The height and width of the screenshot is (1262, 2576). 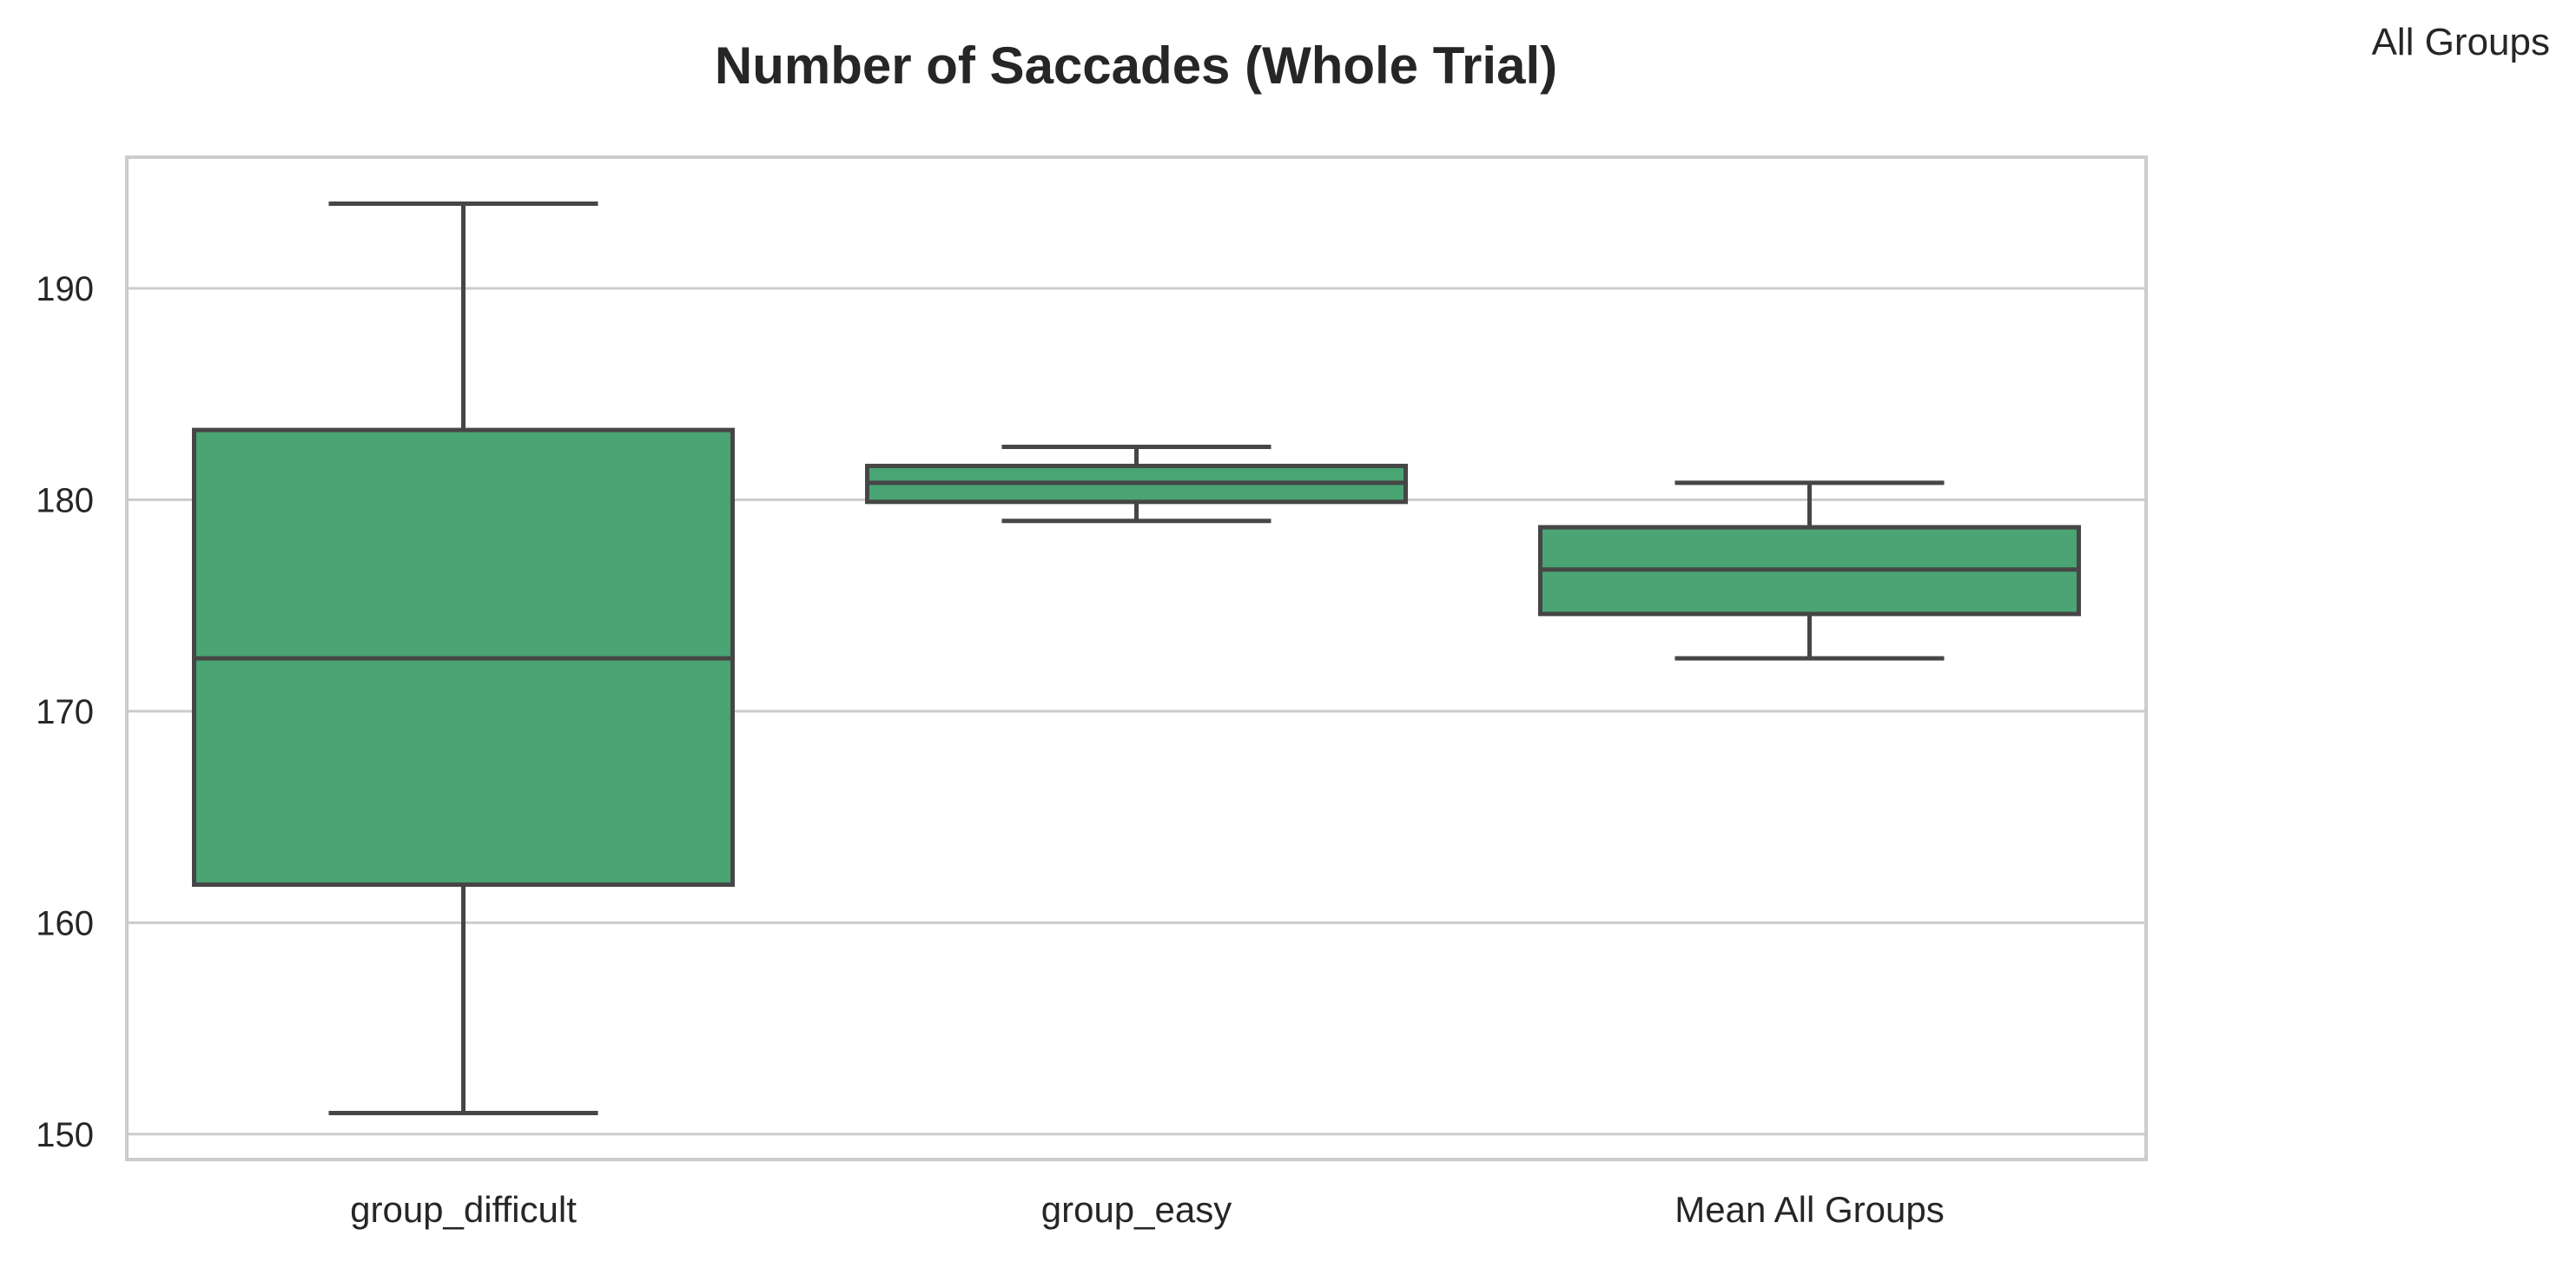 What do you see at coordinates (1137, 484) in the screenshot?
I see `box-group-easy` at bounding box center [1137, 484].